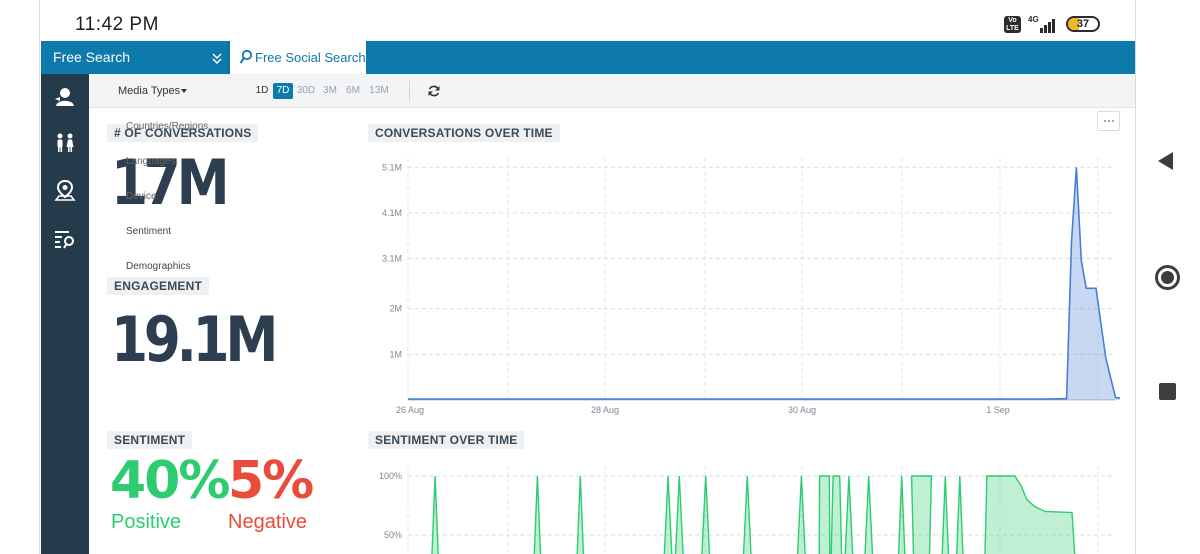  I want to click on positive-label: Positive, so click(146, 522).